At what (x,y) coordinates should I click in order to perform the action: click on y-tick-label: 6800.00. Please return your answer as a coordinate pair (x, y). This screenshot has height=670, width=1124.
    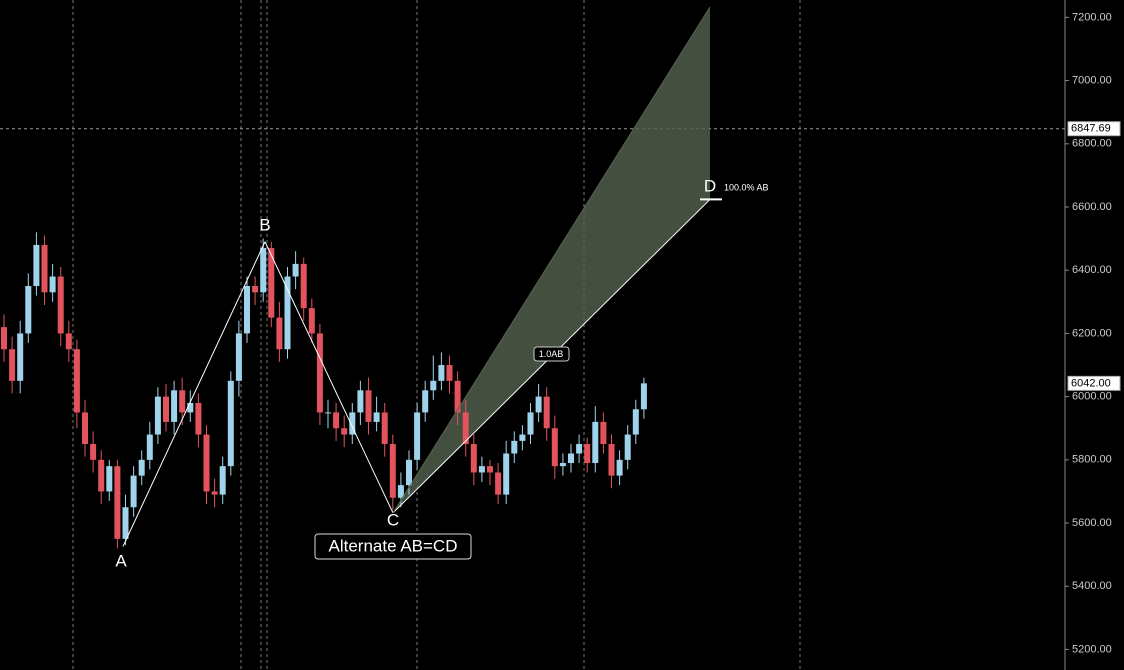
    Looking at the image, I should click on (1092, 144).